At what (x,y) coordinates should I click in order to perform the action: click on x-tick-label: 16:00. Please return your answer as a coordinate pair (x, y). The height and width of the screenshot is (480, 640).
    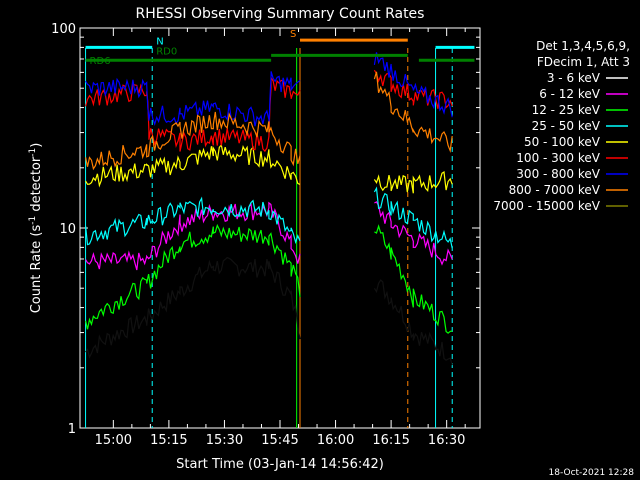
    Looking at the image, I should click on (335, 440).